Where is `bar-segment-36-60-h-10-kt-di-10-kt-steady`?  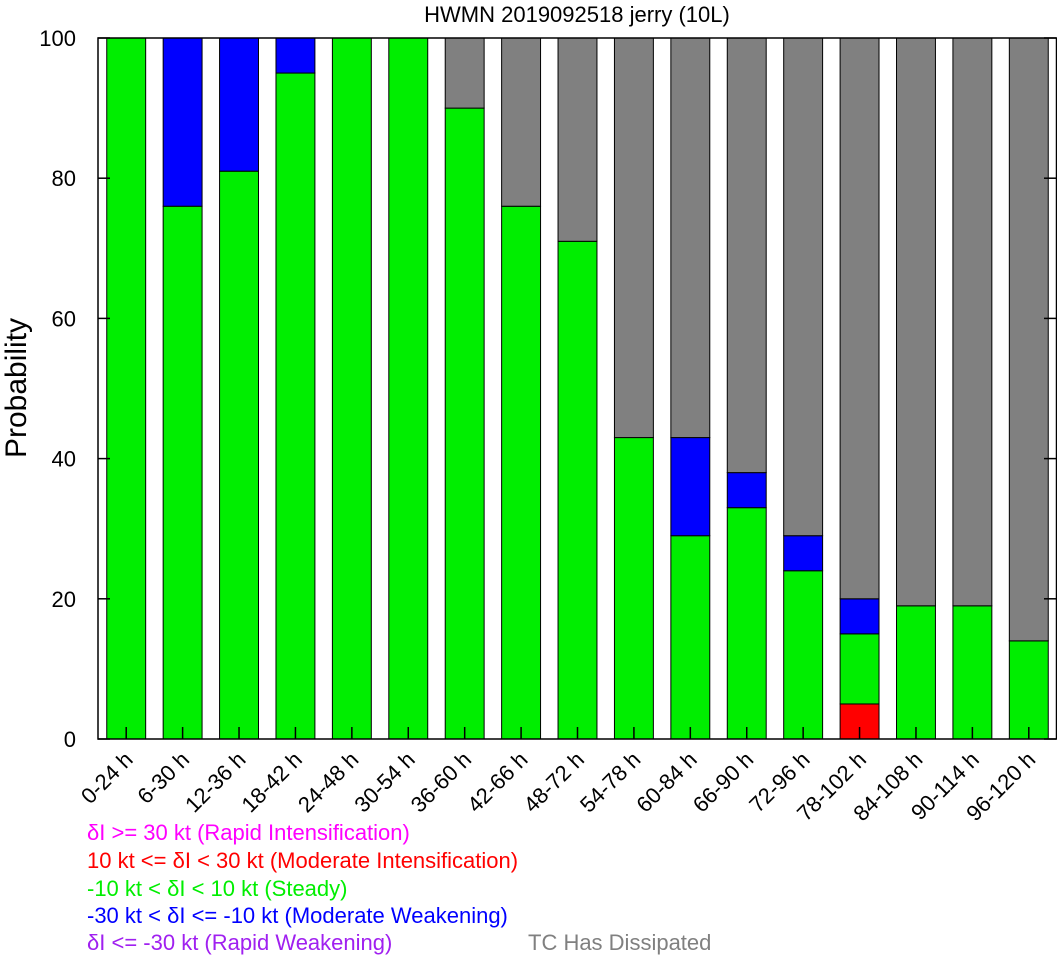 bar-segment-36-60-h-10-kt-di-10-kt-steady is located at coordinates (464, 423).